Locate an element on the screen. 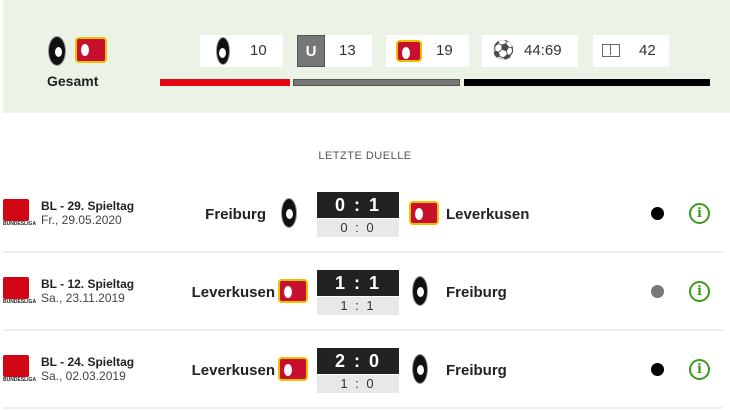  match-date: Sa., 23.11.2019 is located at coordinates (83, 298).